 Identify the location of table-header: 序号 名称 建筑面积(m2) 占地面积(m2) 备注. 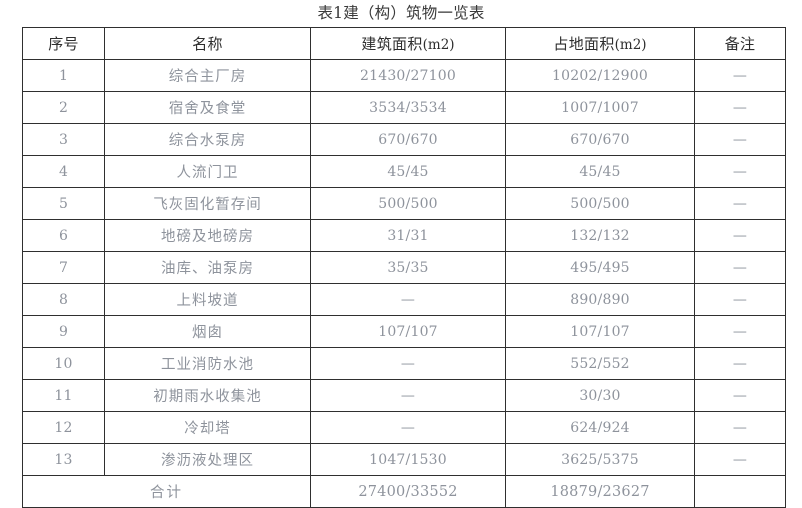
(404, 43).